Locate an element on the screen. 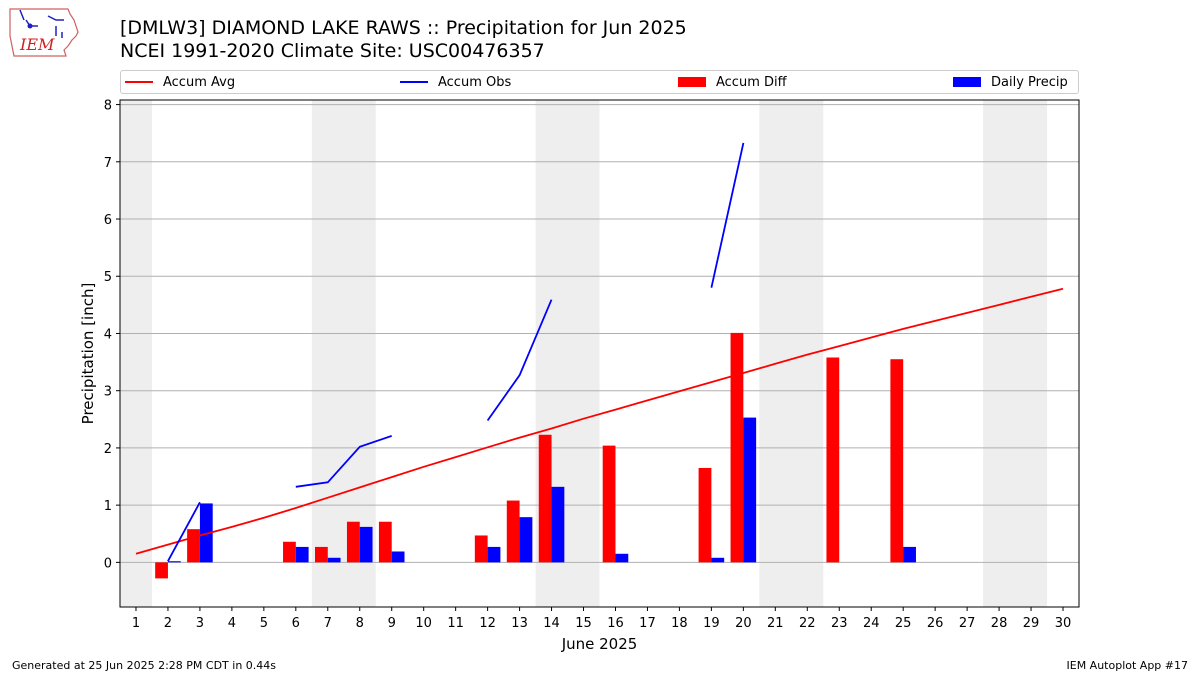  y-axis-label: Precipitation [inch] is located at coordinates (88, 354).